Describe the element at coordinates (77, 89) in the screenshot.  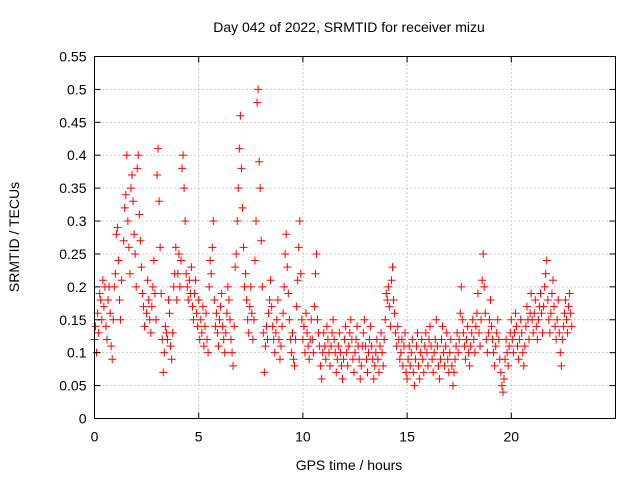
I see `y-tick-label: 0.5` at that location.